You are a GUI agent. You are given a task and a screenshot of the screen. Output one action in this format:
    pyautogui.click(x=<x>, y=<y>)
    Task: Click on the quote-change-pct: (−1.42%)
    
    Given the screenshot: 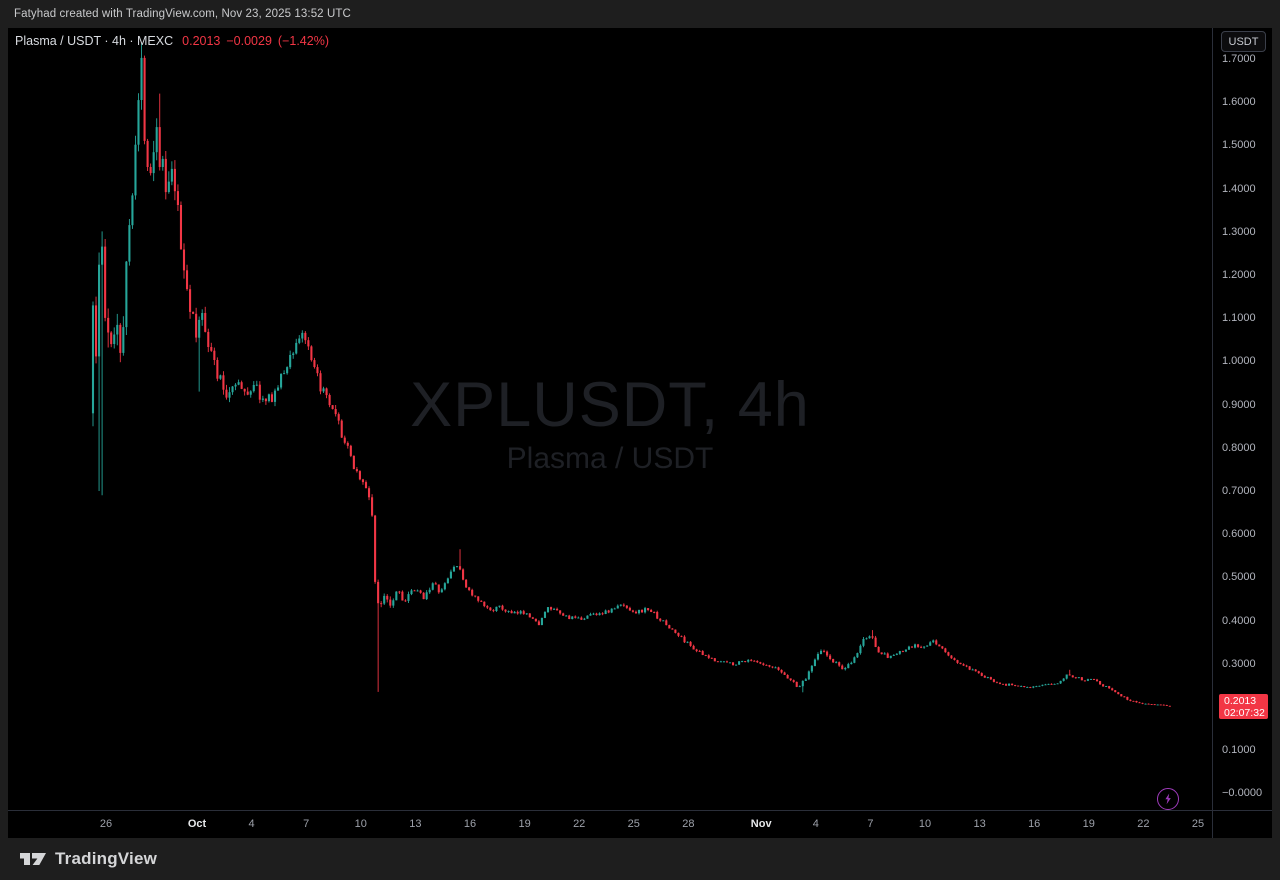 What is the action you would take?
    pyautogui.click(x=303, y=41)
    